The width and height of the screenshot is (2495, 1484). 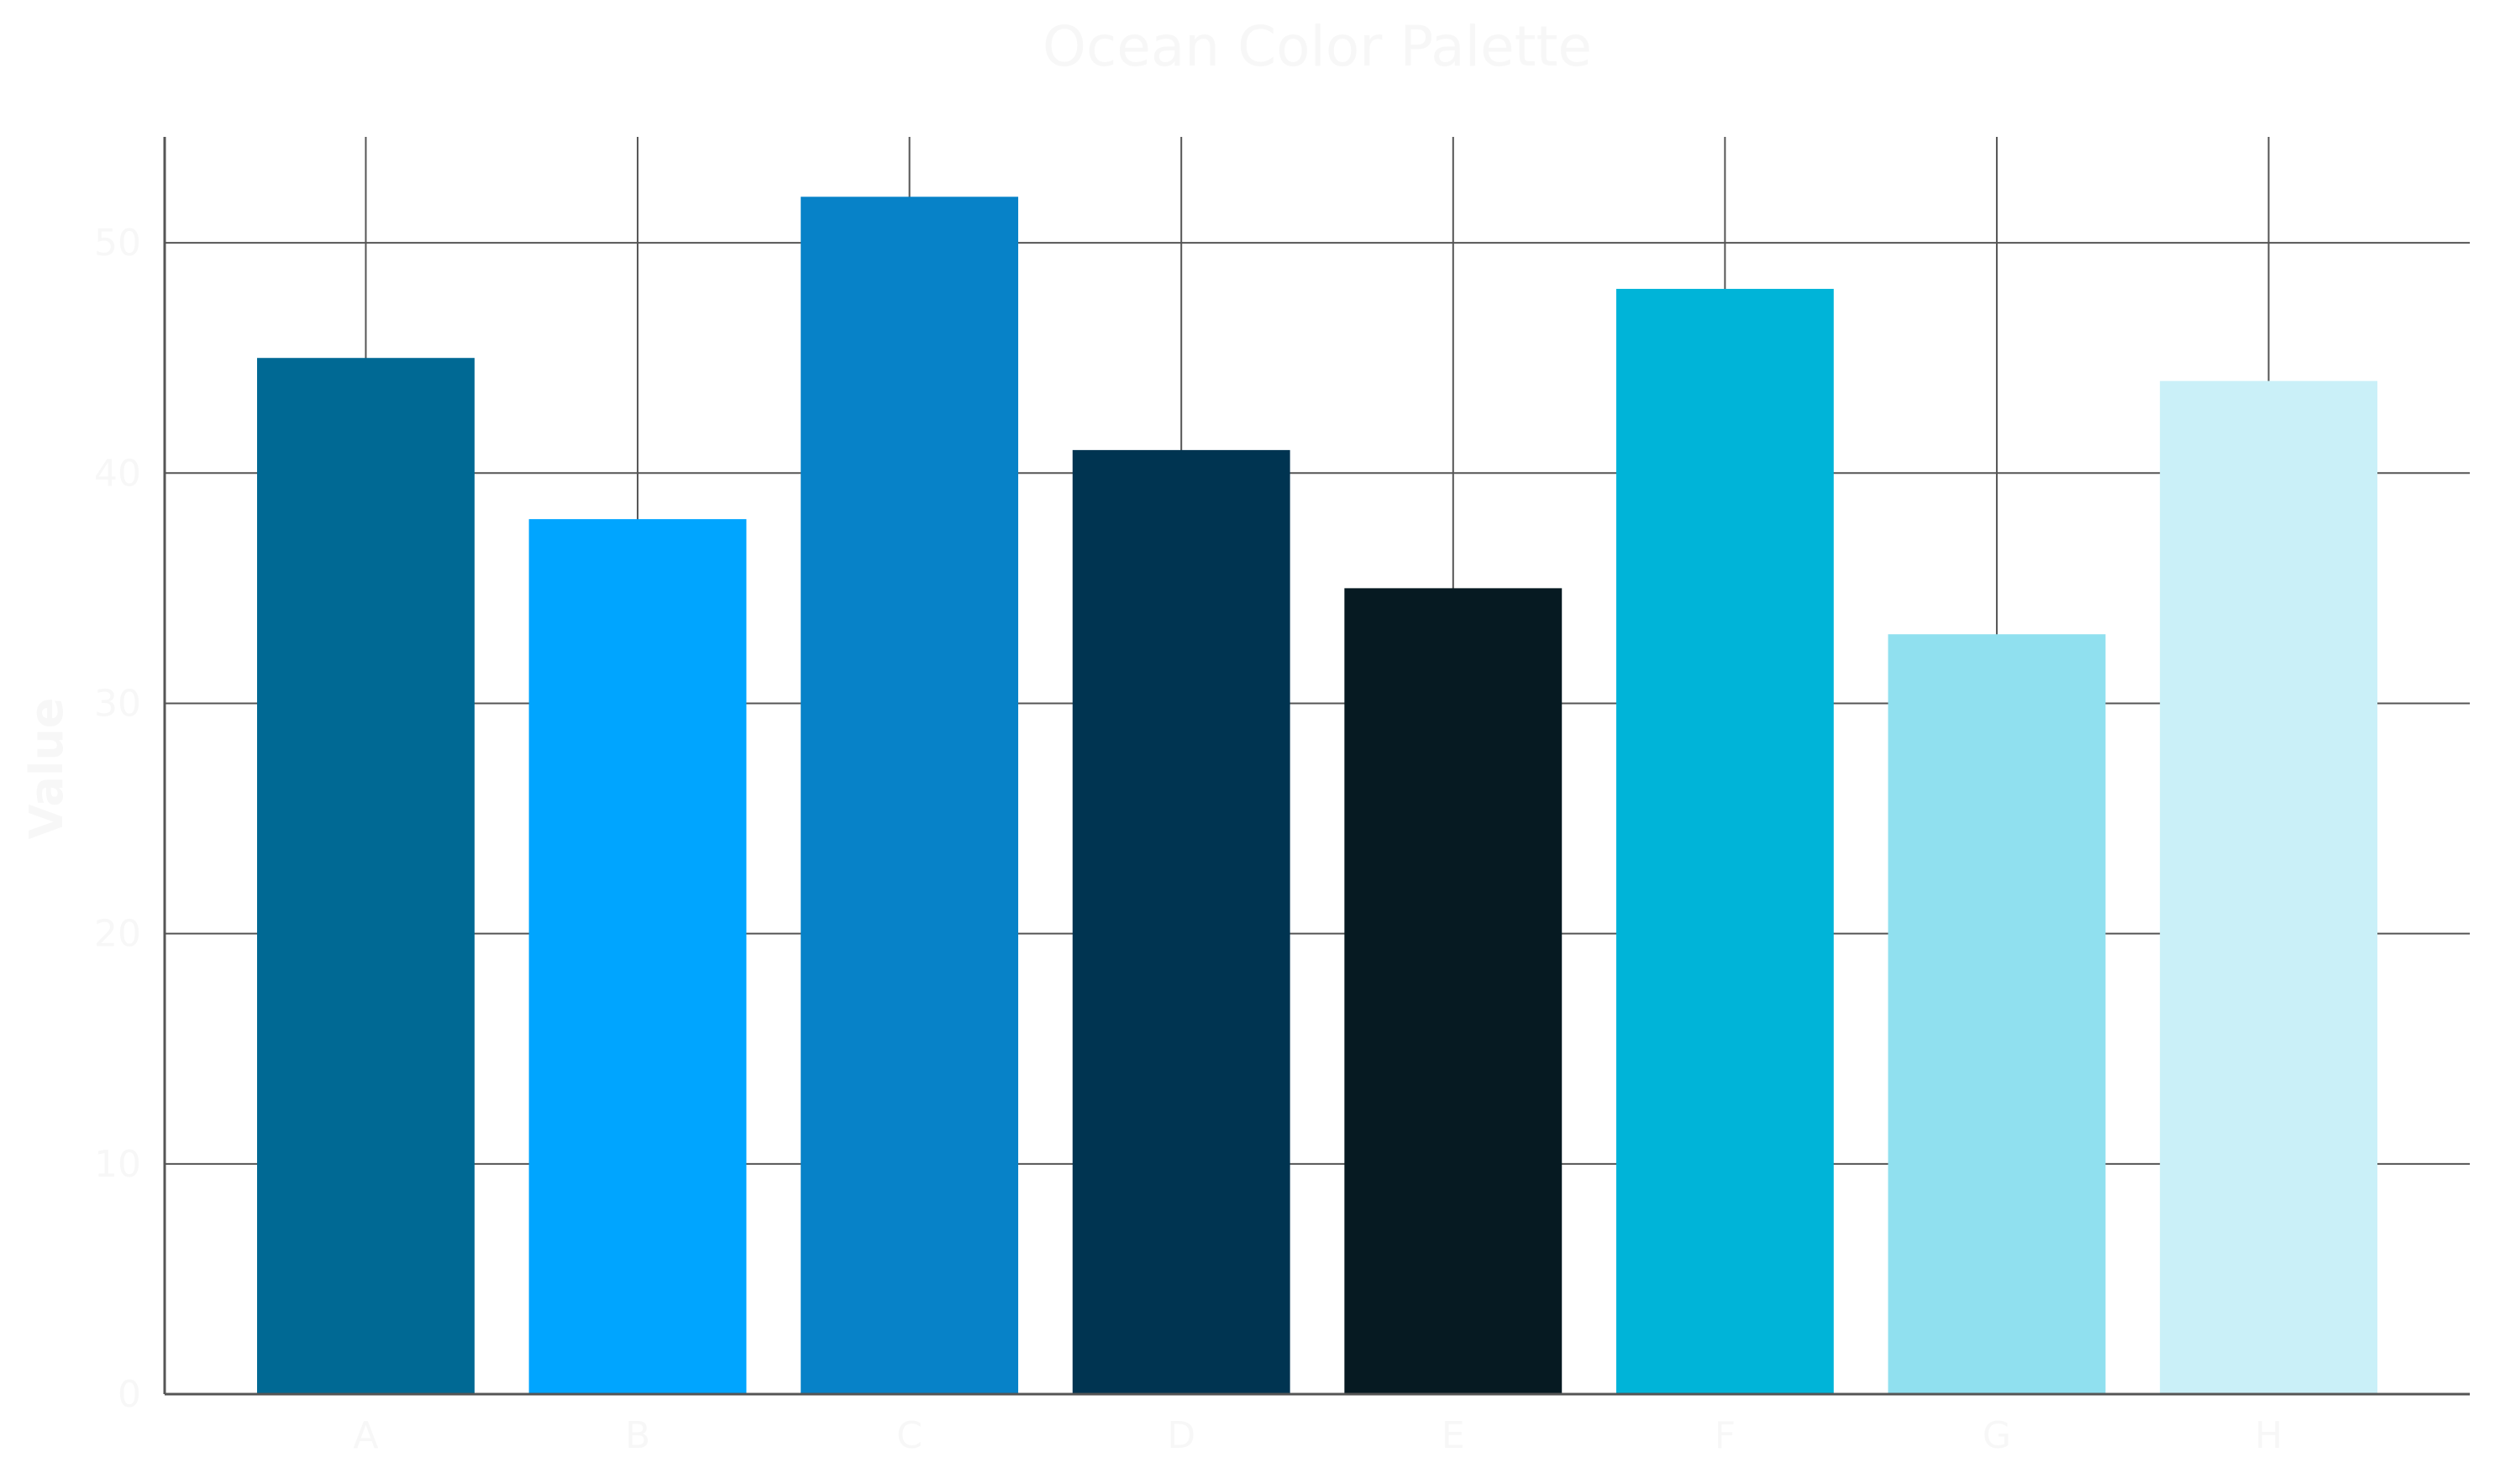 I want to click on x-tick-label: A, so click(x=365, y=1436).